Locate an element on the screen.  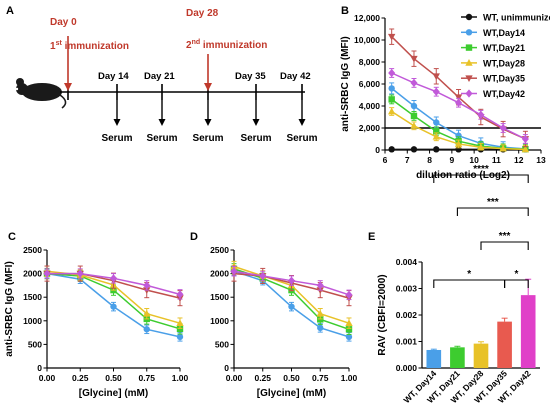
x-tick-label: 13 is located at coordinates (541, 160).